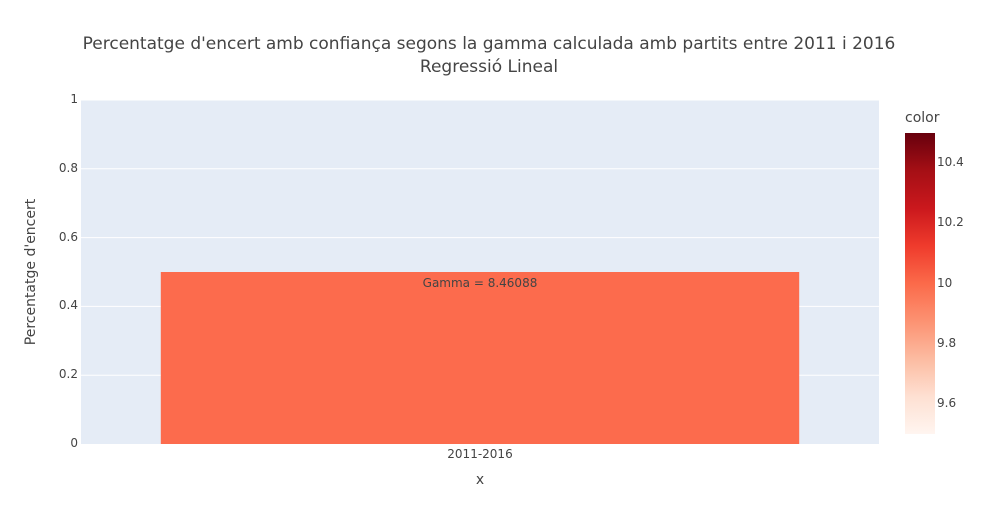 This screenshot has height=525, width=983. I want to click on y-tick-label: 0.2, so click(68, 374).